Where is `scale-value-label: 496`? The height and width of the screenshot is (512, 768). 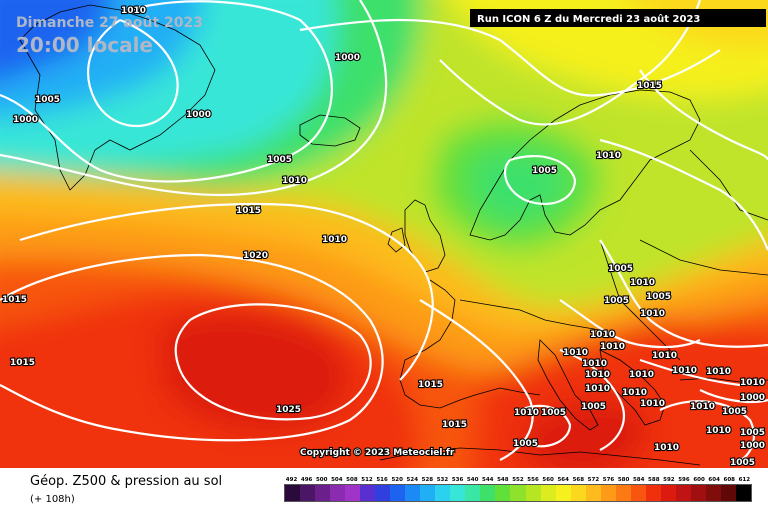 scale-value-label: 496 is located at coordinates (306, 480).